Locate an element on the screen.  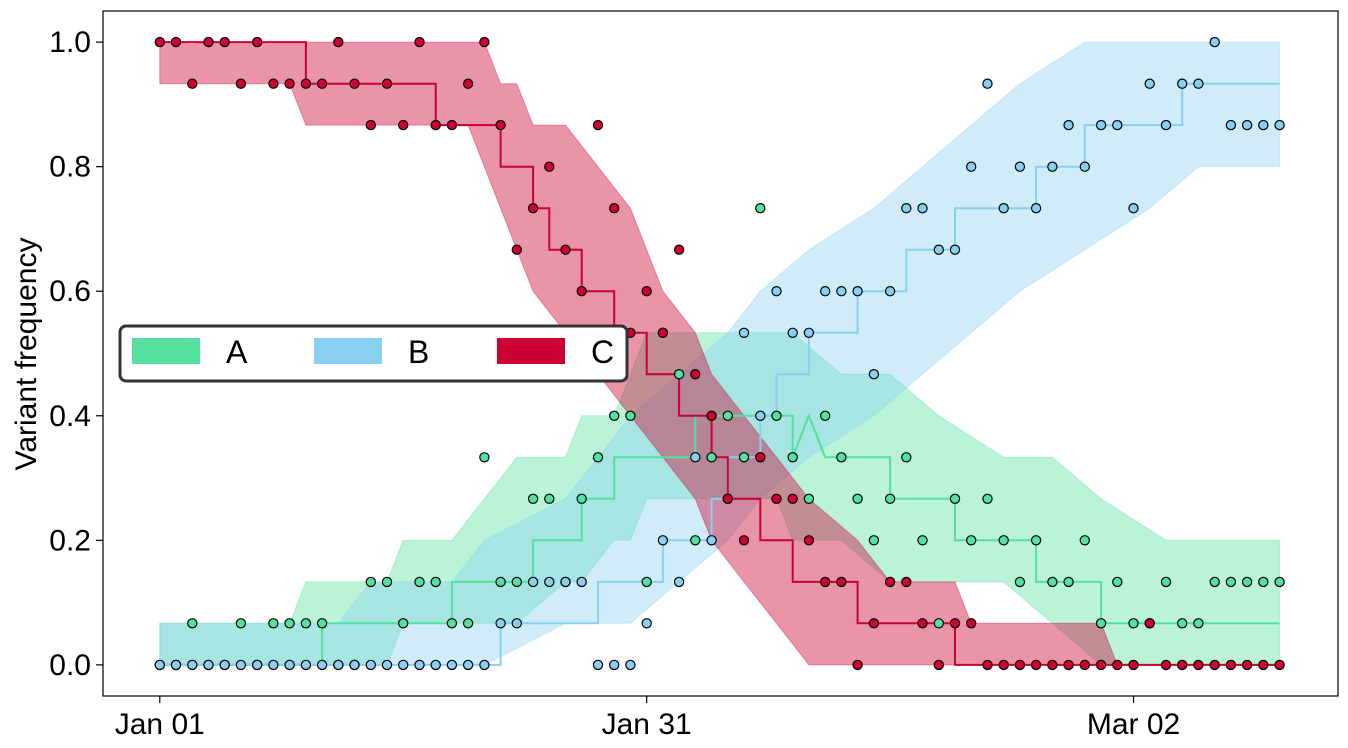
legend-swatch-b is located at coordinates (348, 351).